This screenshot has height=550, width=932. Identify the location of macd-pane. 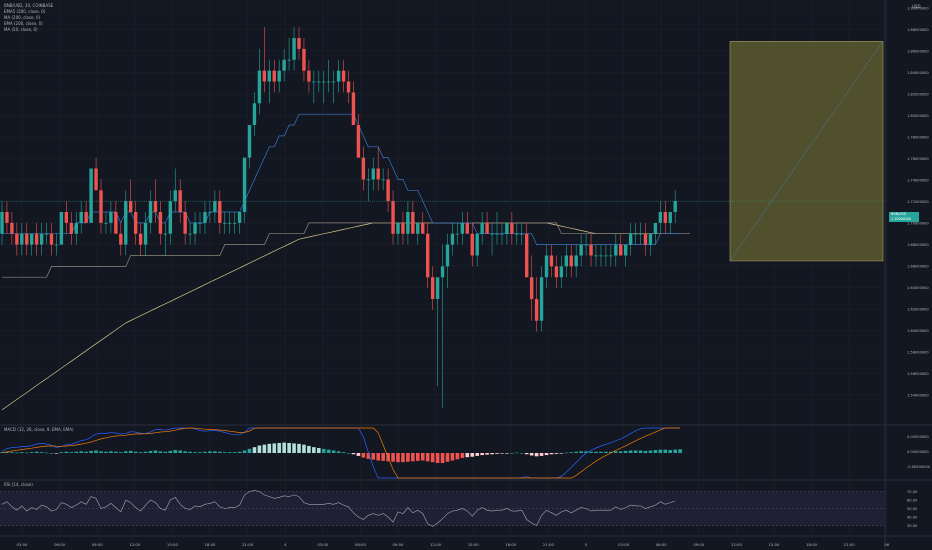
(341, 453).